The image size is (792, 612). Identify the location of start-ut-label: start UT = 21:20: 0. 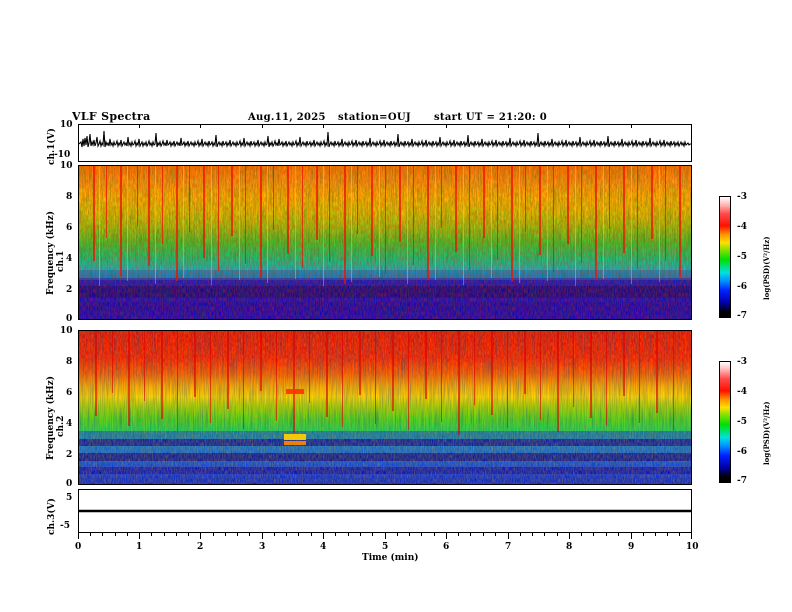
(490, 117).